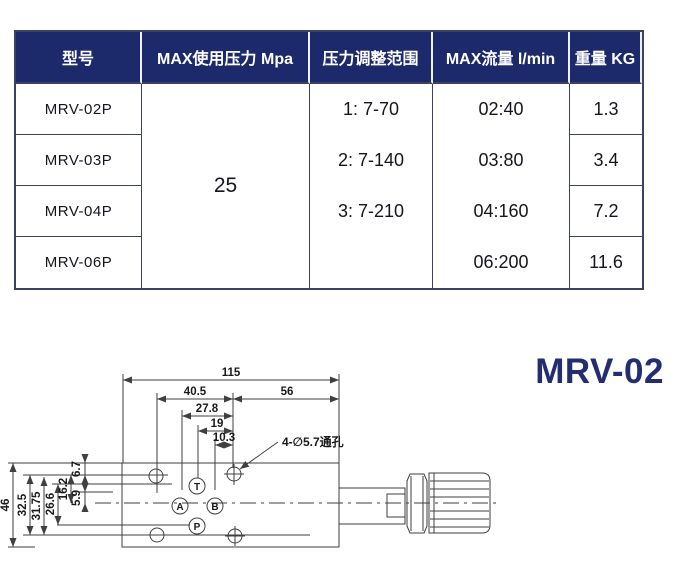  I want to click on dim-26-6-label: 26.6, so click(51, 504).